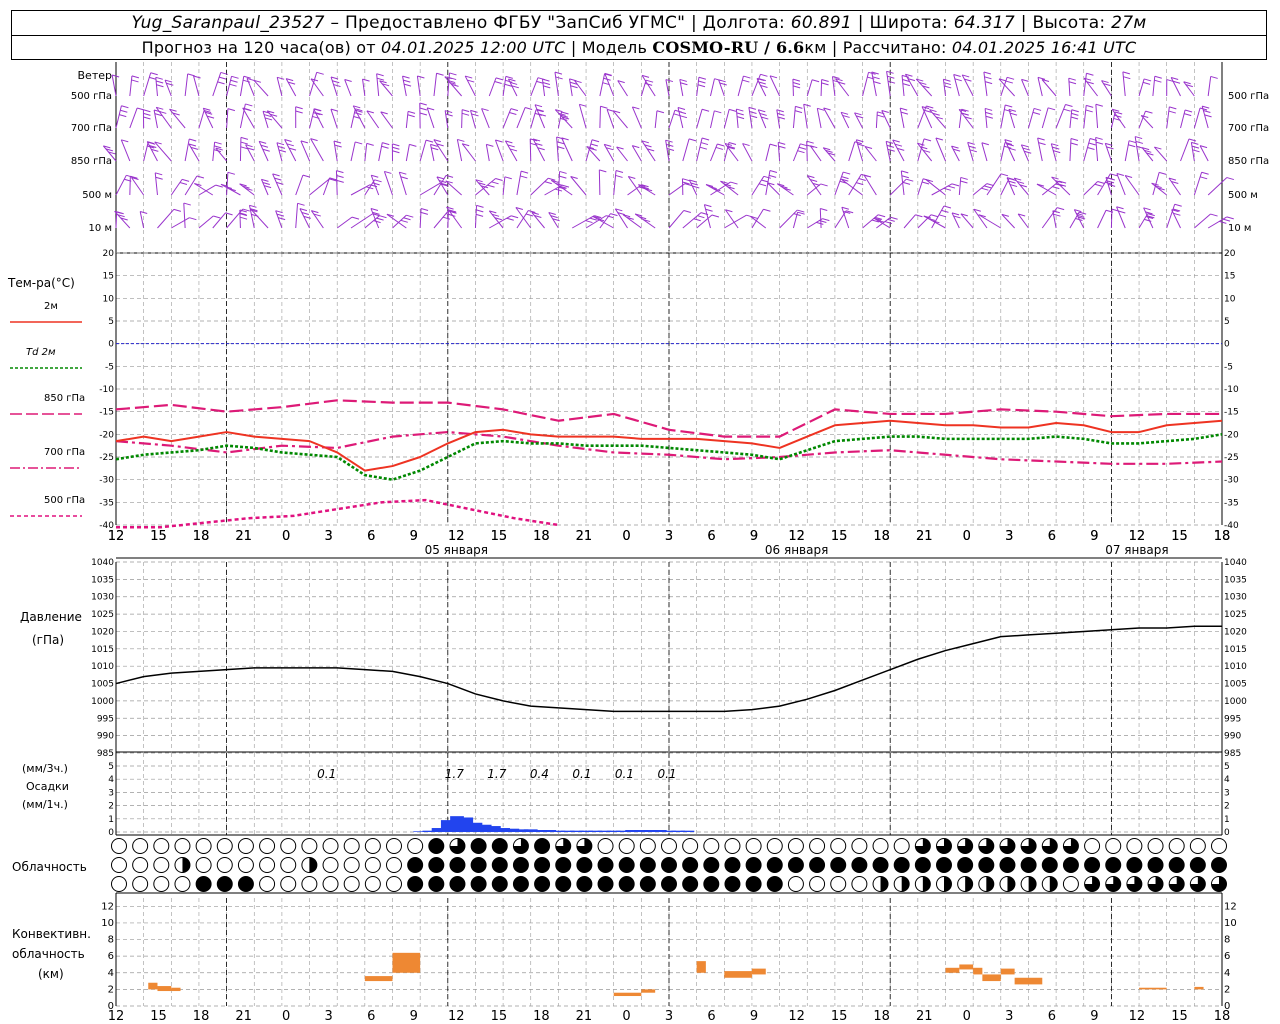 The height and width of the screenshot is (1024, 1280). What do you see at coordinates (1227, 780) in the screenshot?
I see `precip-y-tick-right: 4` at bounding box center [1227, 780].